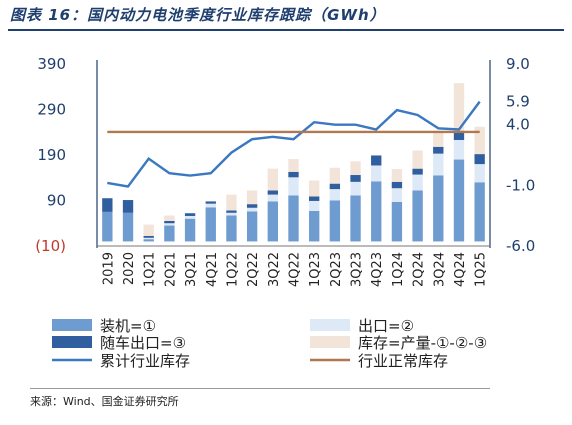 This screenshot has width=572, height=425. What do you see at coordinates (419, 269) in the screenshot?
I see `x-tick-label: 2Q24` at bounding box center [419, 269].